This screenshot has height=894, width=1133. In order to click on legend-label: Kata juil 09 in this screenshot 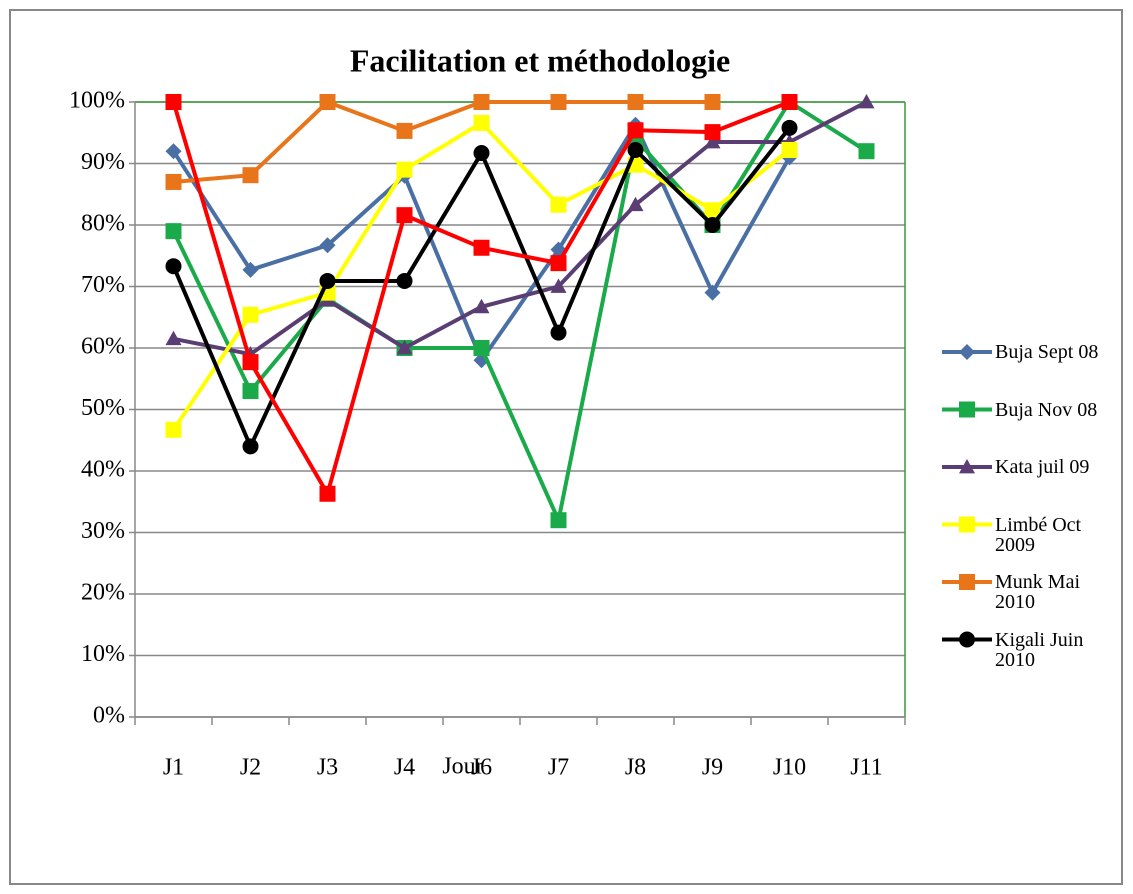, I will do `click(1042, 467)`.